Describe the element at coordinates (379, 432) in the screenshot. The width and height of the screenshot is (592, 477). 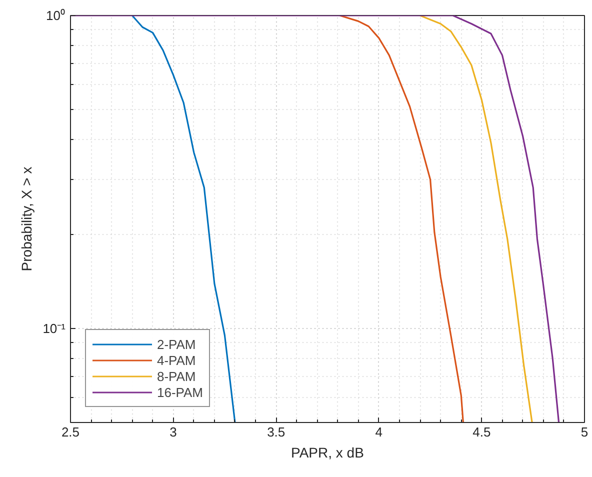
I see `x-tick-label: 4` at that location.